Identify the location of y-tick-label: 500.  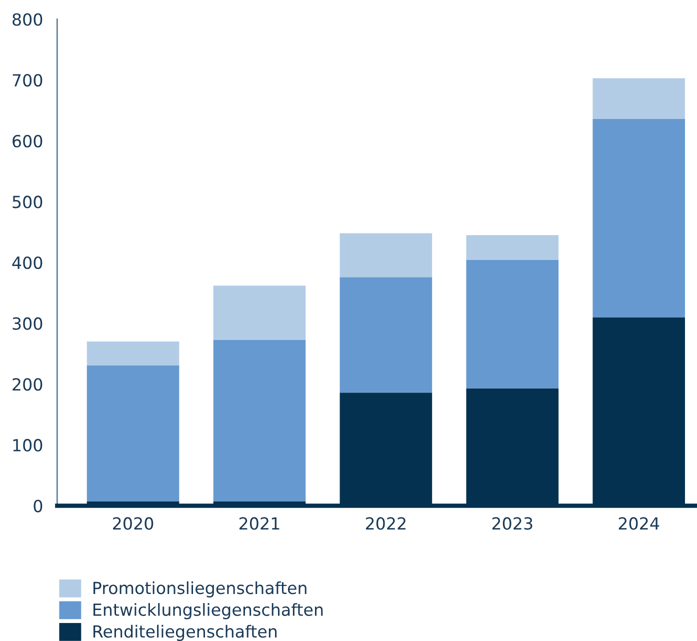
(27, 202).